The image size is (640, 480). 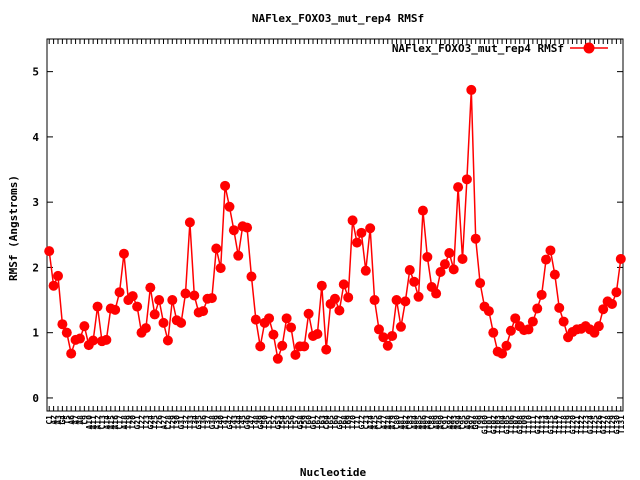 I want to click on x-tick-label: C13, so click(x=102, y=422).